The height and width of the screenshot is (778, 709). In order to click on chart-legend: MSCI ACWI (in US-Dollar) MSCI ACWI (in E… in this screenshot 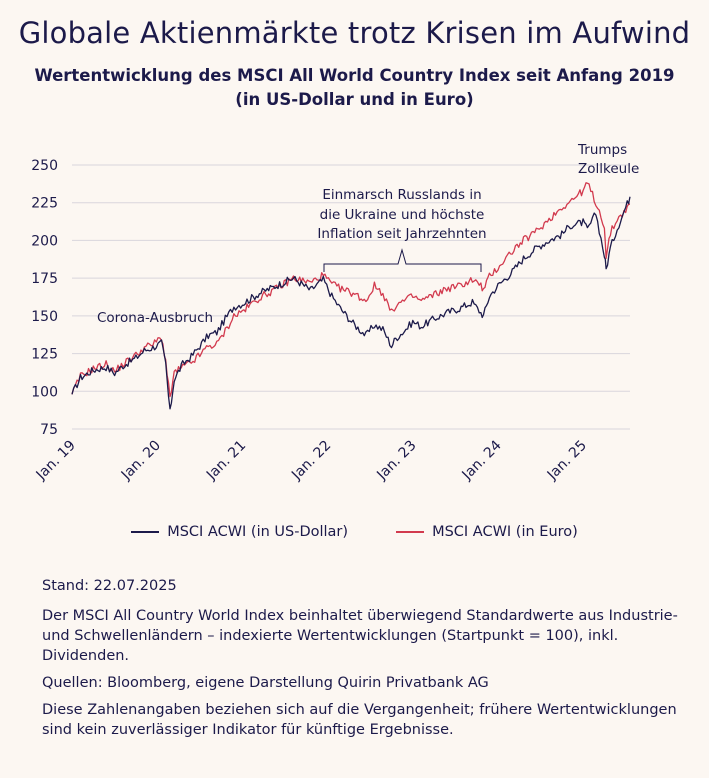, I will do `click(354, 532)`.